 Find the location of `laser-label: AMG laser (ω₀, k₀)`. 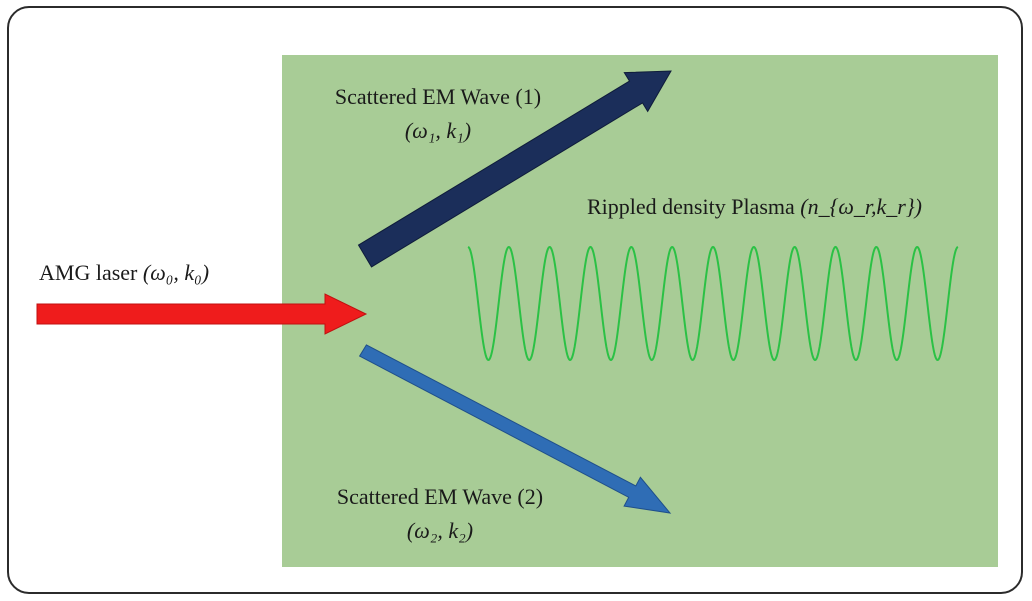

laser-label: AMG laser (ω₀, k₀) is located at coordinates (124, 273).